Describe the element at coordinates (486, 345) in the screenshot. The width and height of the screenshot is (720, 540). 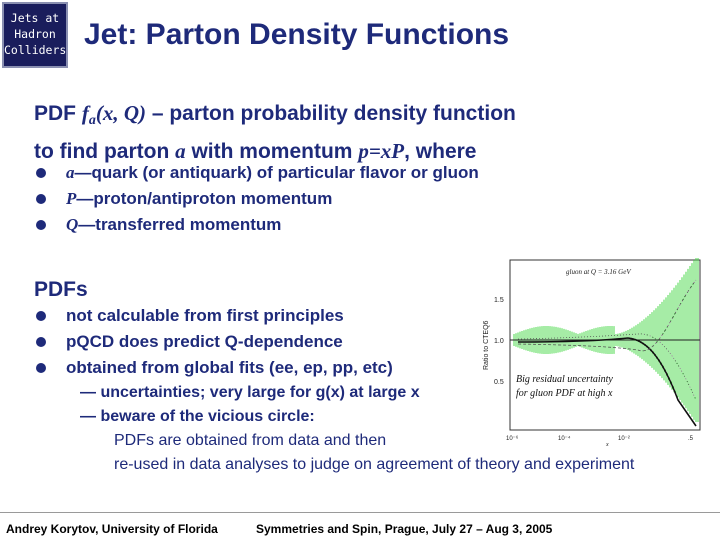
I see `y-axis-label: Ratio to CTEQ6` at that location.